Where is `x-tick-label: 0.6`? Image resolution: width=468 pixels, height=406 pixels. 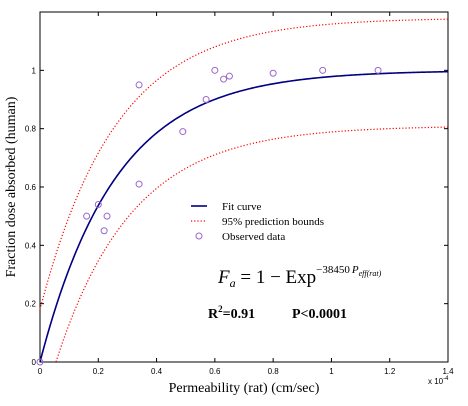
x-tick-label: 0.6 is located at coordinates (215, 371).